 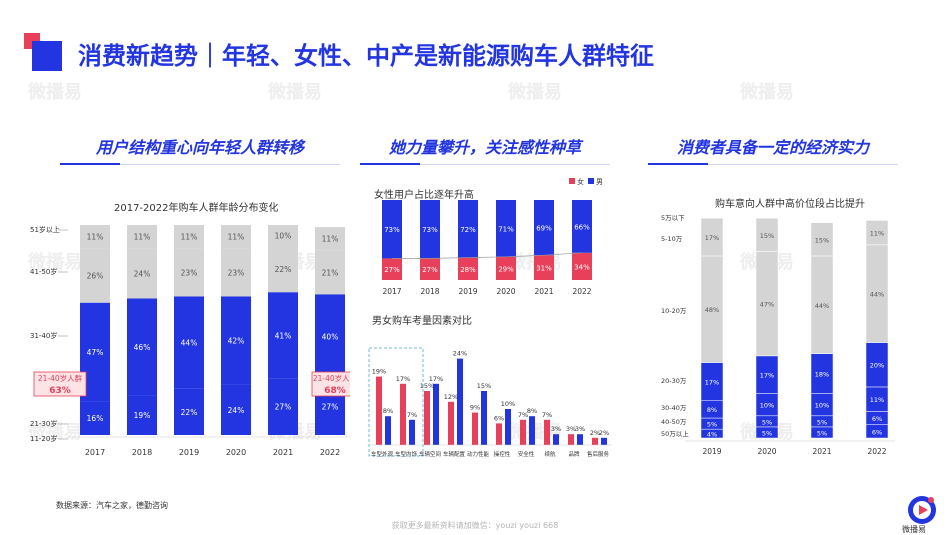 I want to click on x-tick-label: 2018, so click(x=429, y=291).